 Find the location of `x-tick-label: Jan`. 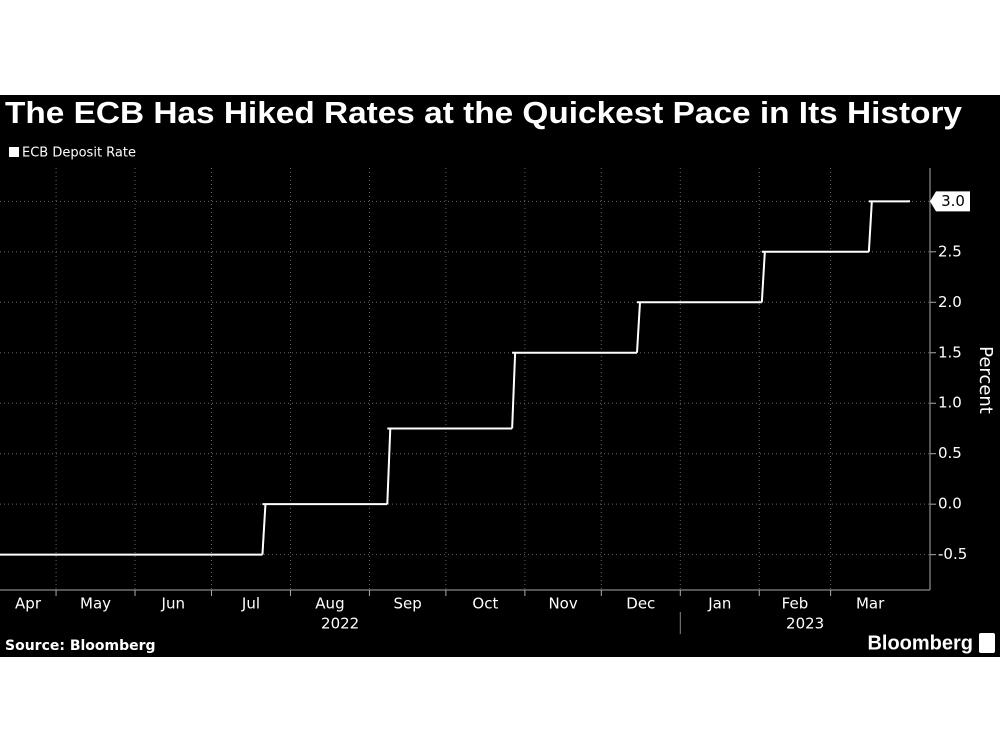

x-tick-label: Jan is located at coordinates (719, 604).